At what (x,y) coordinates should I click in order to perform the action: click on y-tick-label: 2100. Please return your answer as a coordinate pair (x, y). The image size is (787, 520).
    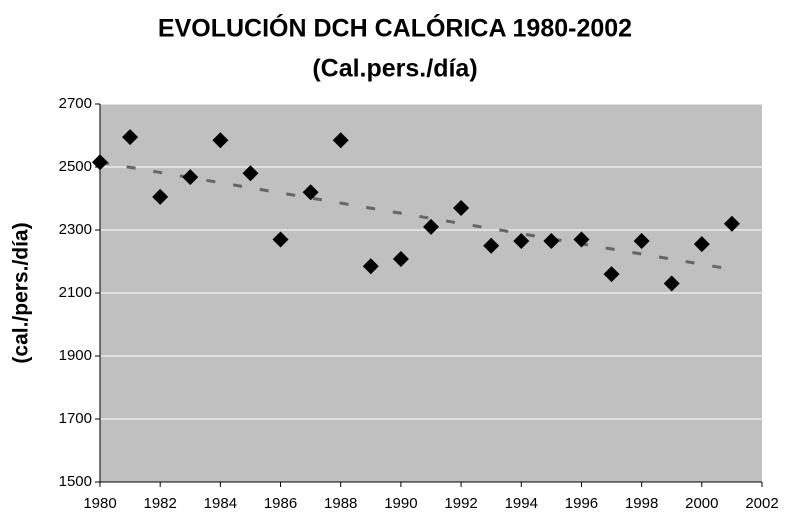
    Looking at the image, I should click on (75, 292).